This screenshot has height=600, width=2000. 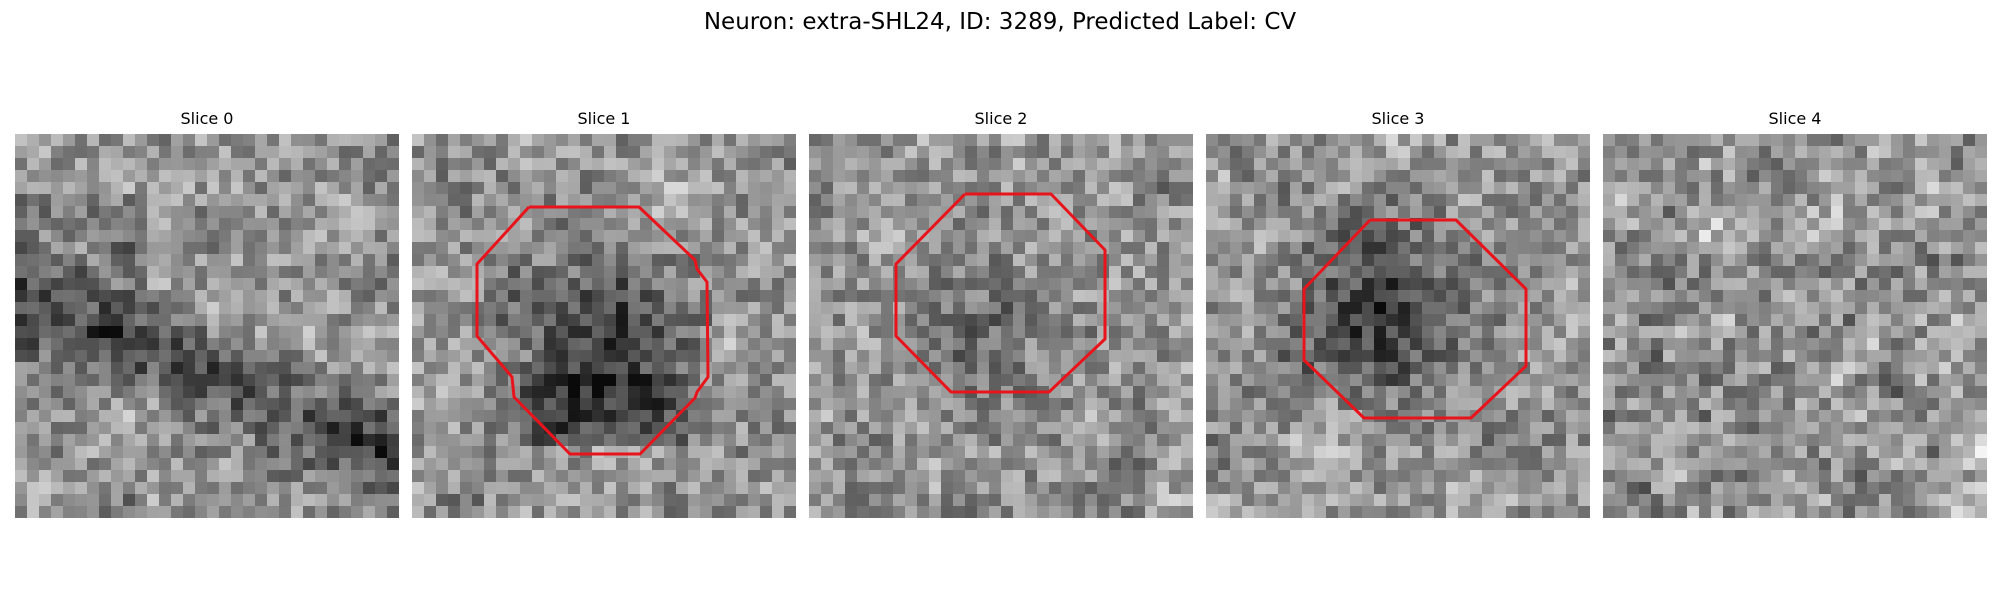 I want to click on slice-panel-4: Slice 4, so click(x=1795, y=119).